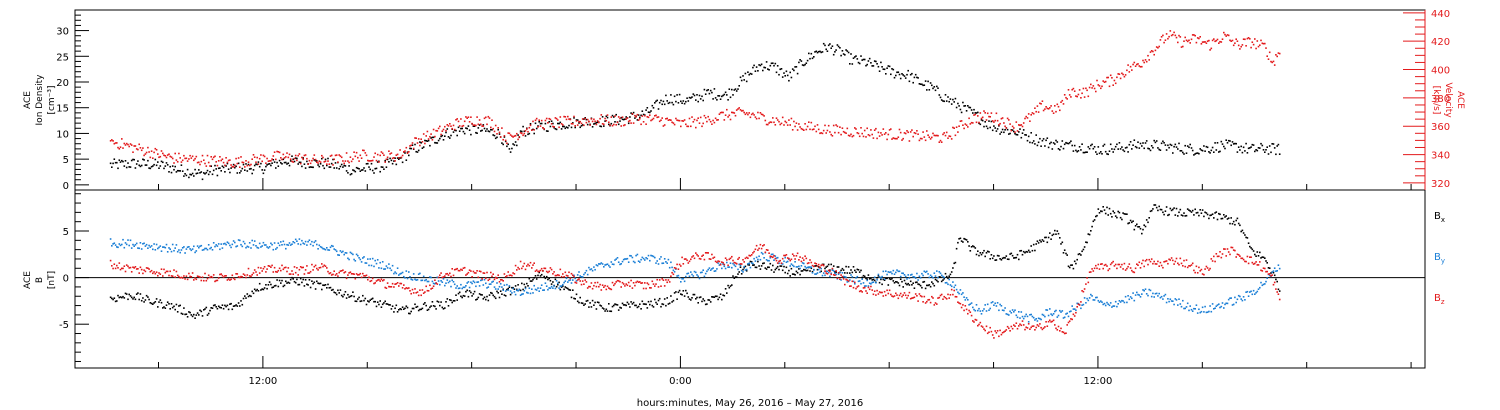  What do you see at coordinates (62, 83) in the screenshot?
I see `top-left-tick-label: 20` at bounding box center [62, 83].